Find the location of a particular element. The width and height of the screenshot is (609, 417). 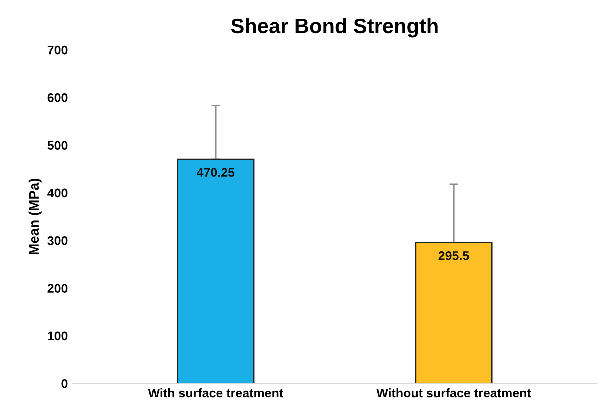

chart-title: Shear Bond Strength is located at coordinates (334, 28).